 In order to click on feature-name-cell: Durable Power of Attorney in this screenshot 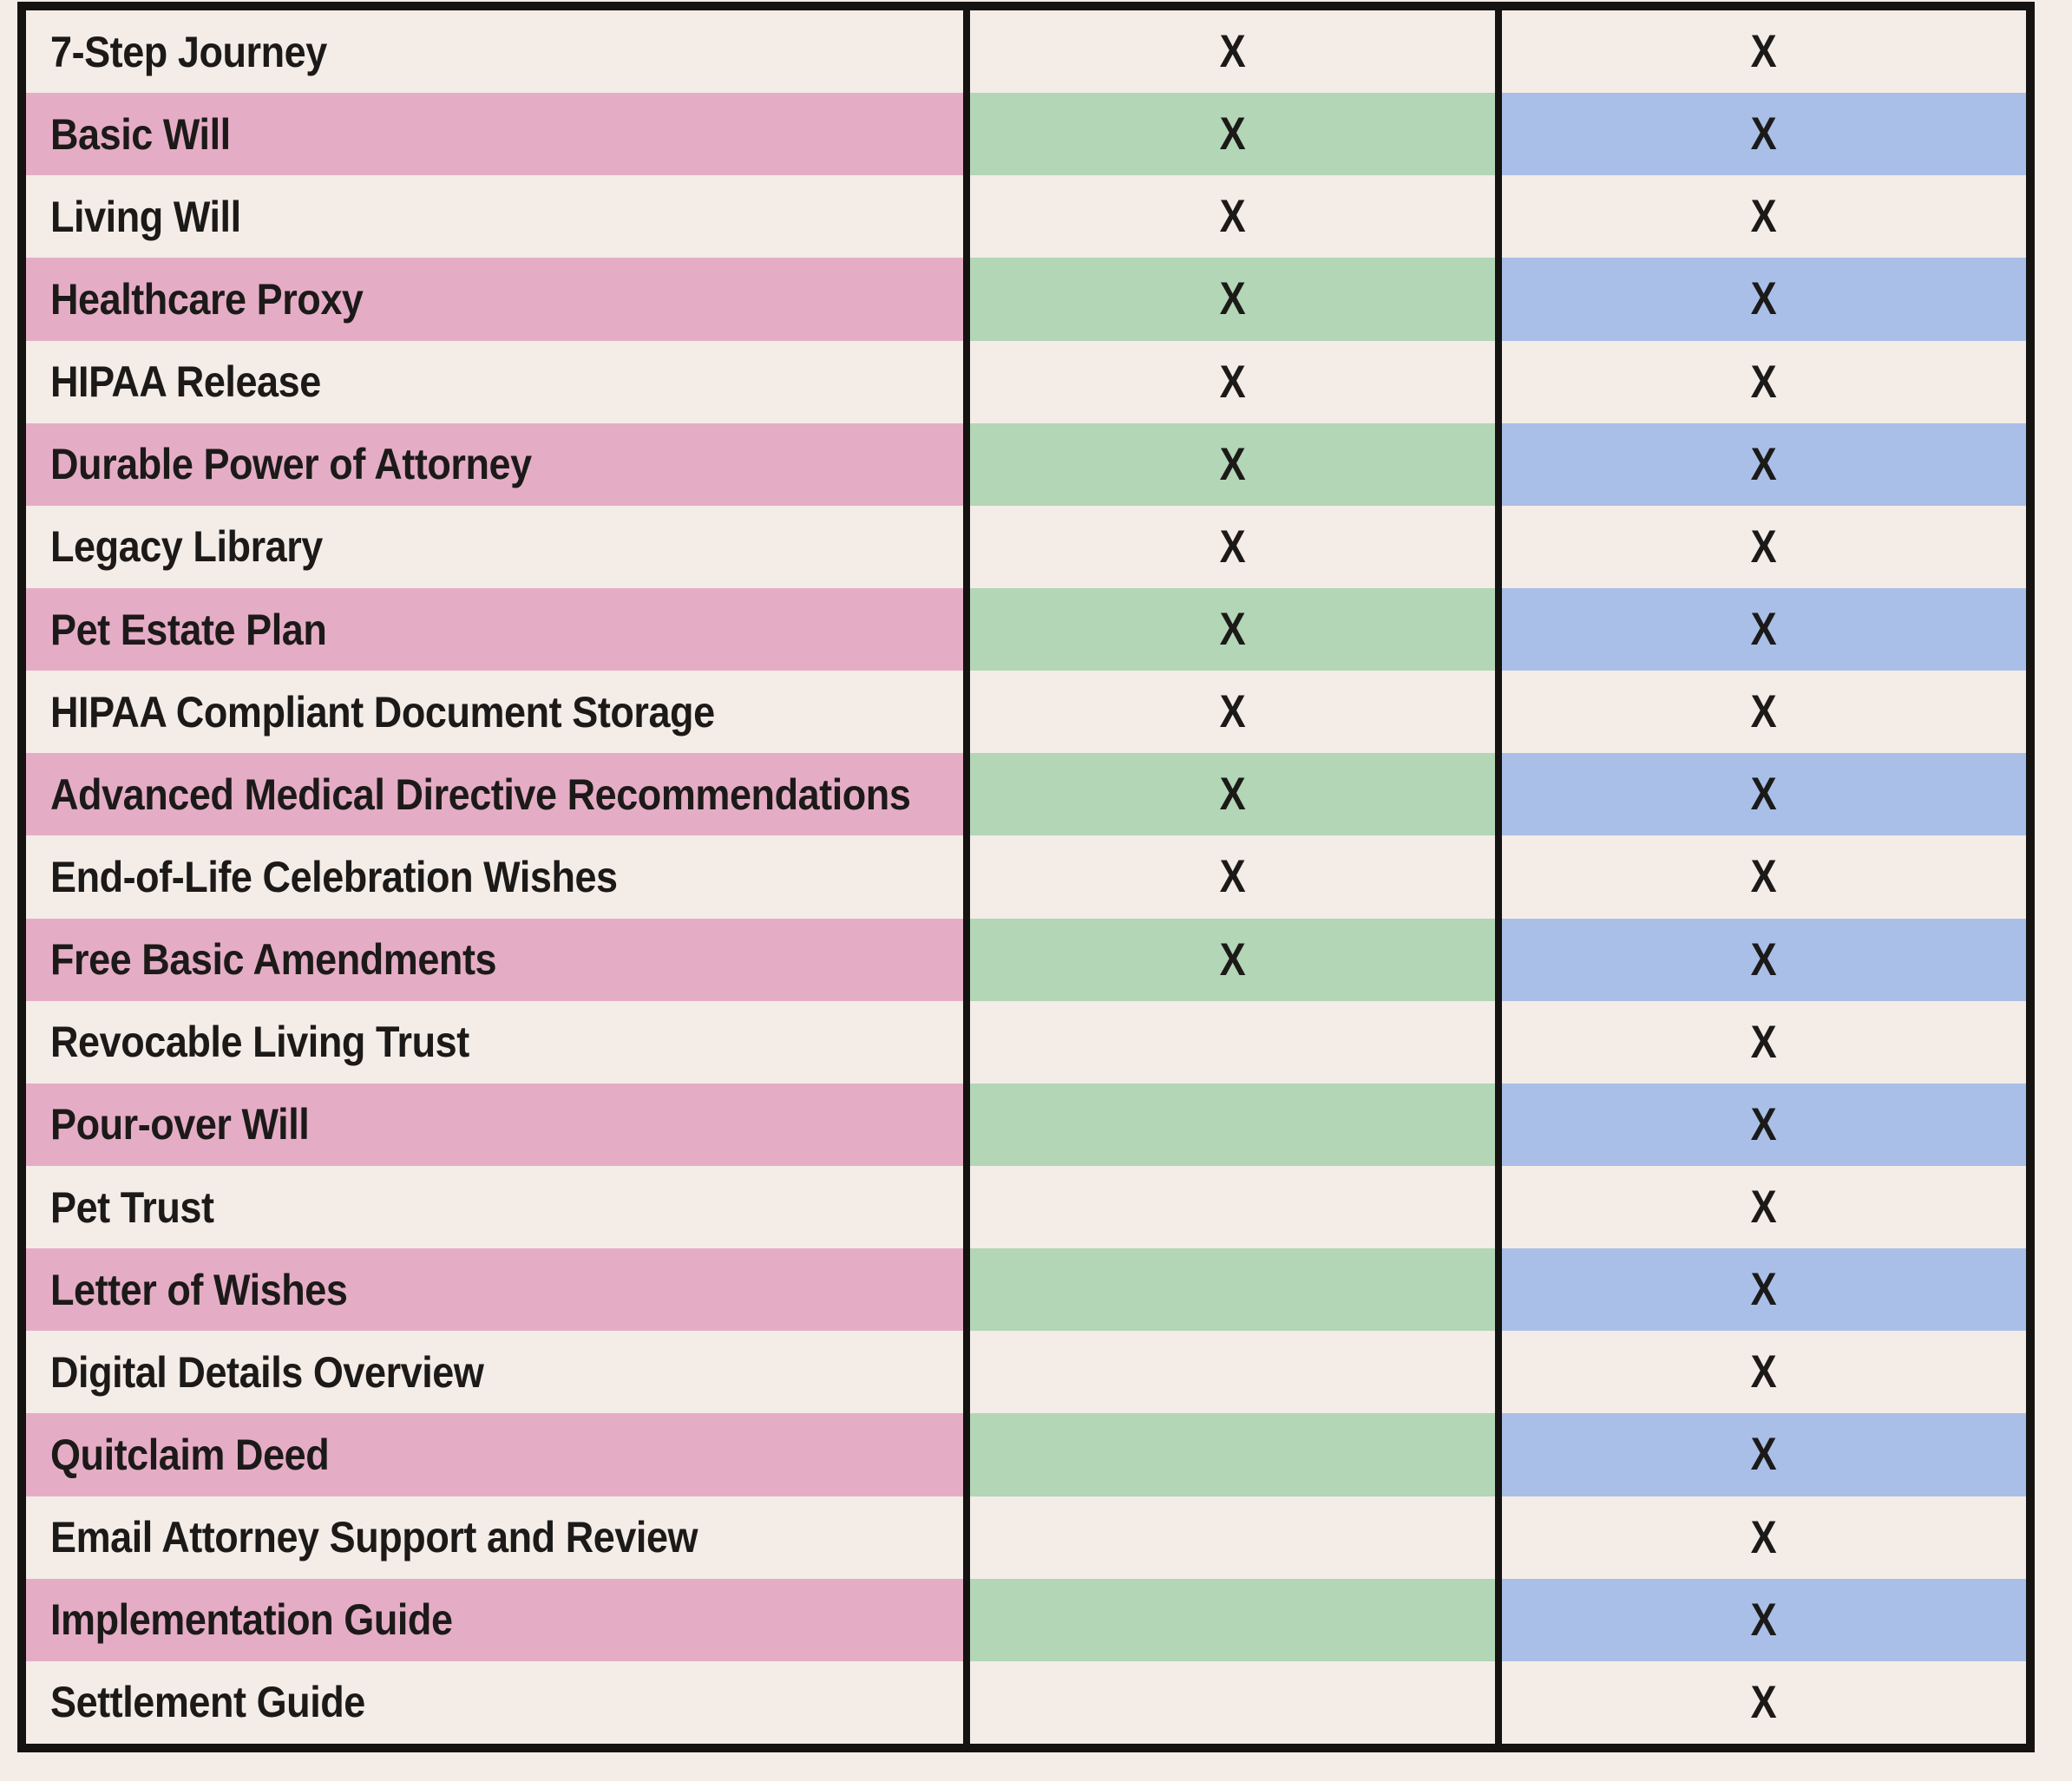, I will do `click(494, 464)`.